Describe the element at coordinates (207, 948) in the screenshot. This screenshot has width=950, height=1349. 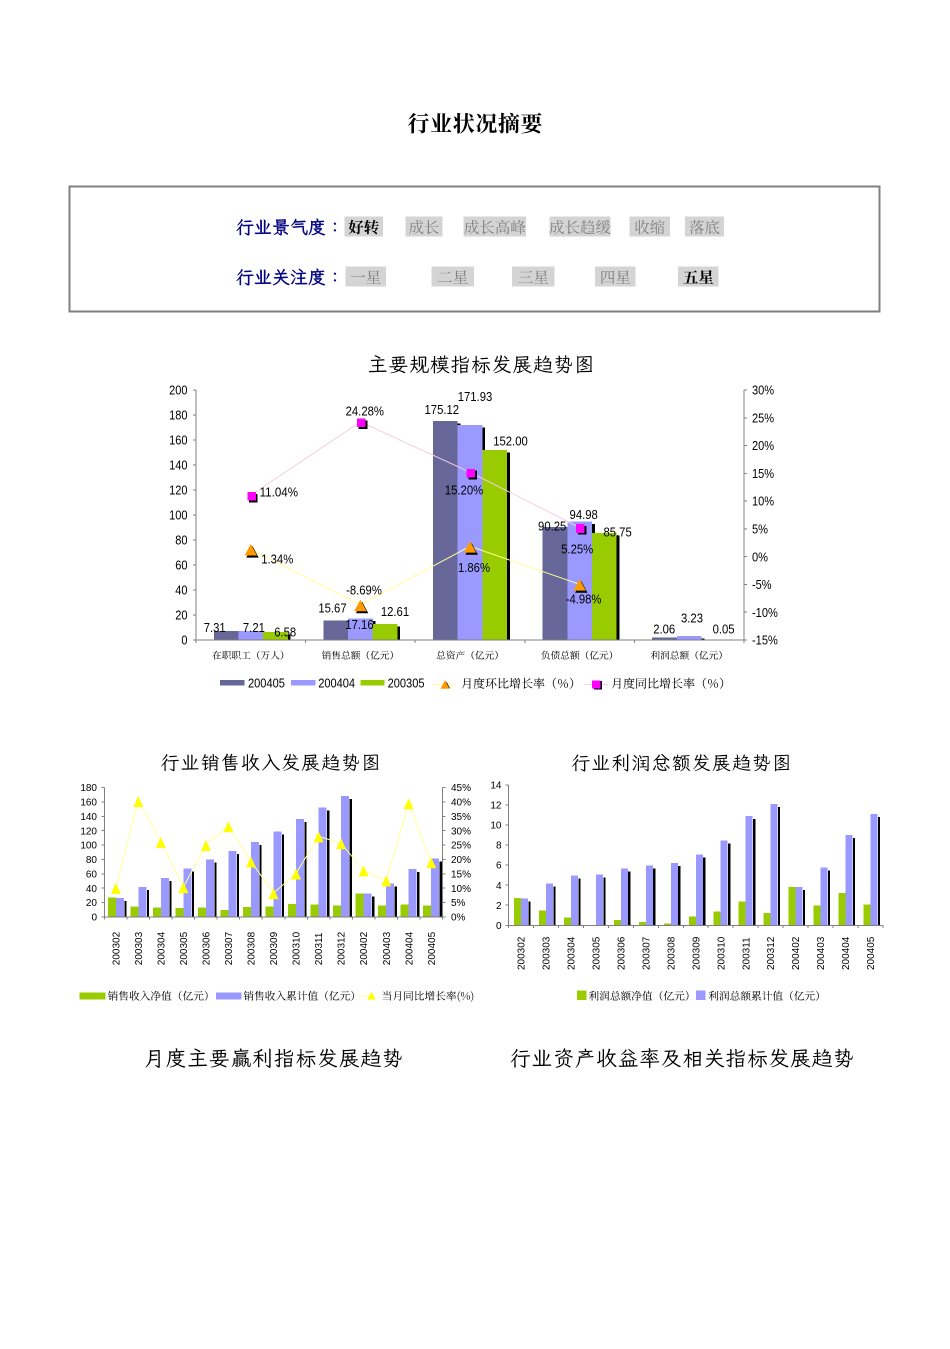
I see `svg-text: 200306` at that location.